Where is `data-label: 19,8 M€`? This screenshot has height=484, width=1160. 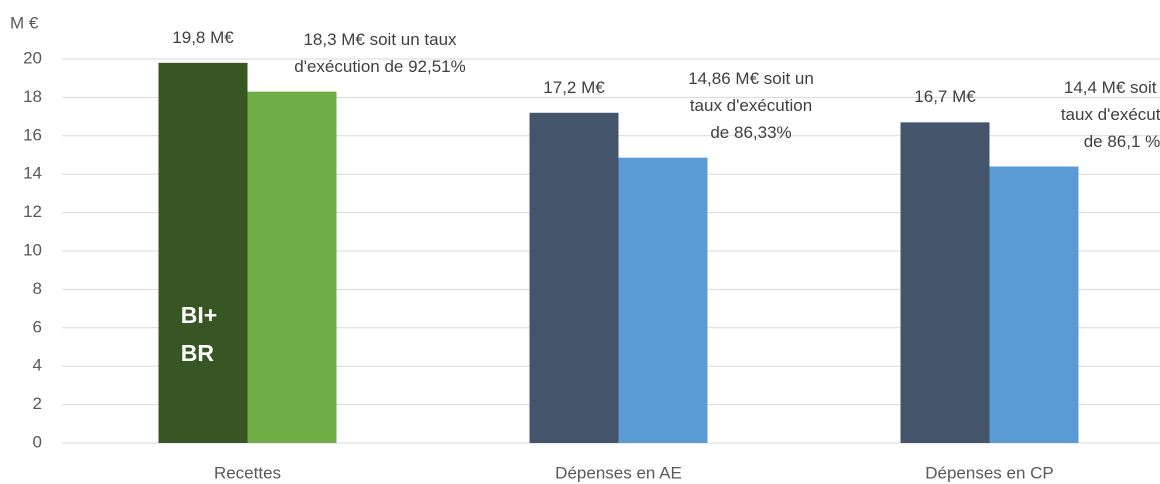 data-label: 19,8 M€ is located at coordinates (203, 37).